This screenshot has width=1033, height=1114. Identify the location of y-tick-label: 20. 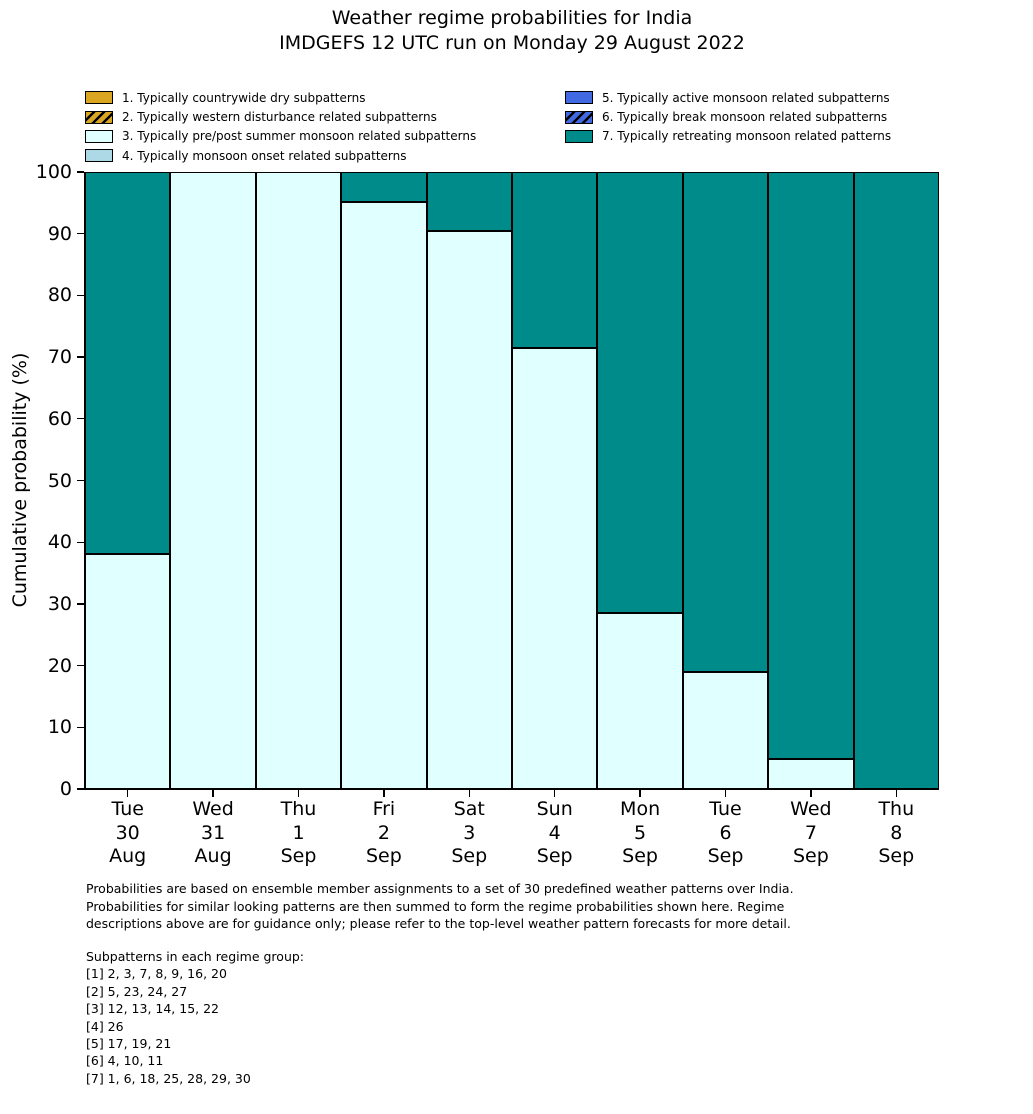
(59, 665).